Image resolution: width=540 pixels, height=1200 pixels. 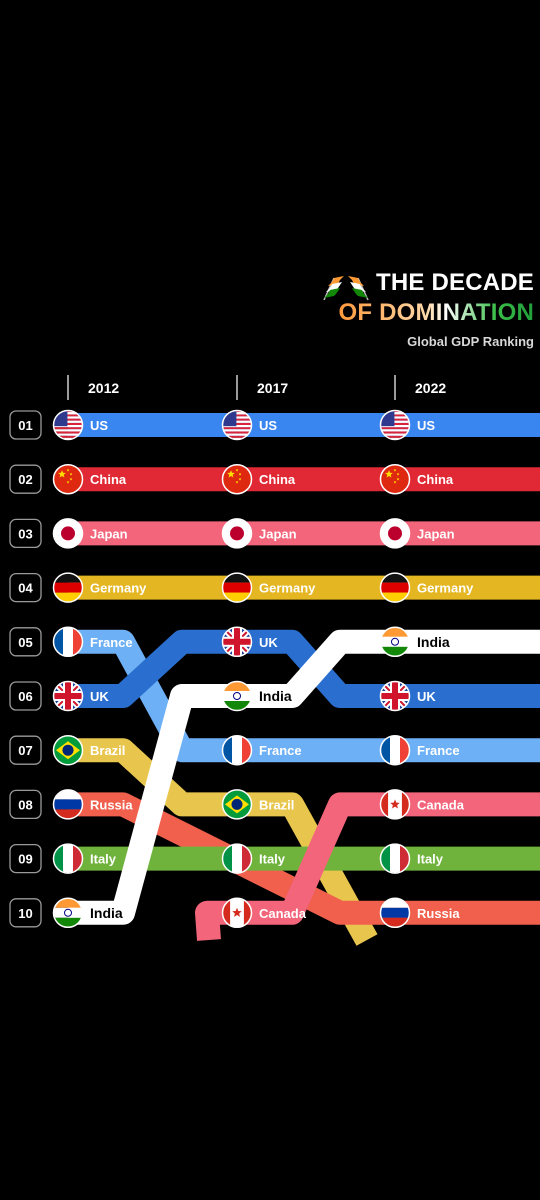 What do you see at coordinates (231, 474) in the screenshot?
I see `star` at bounding box center [231, 474].